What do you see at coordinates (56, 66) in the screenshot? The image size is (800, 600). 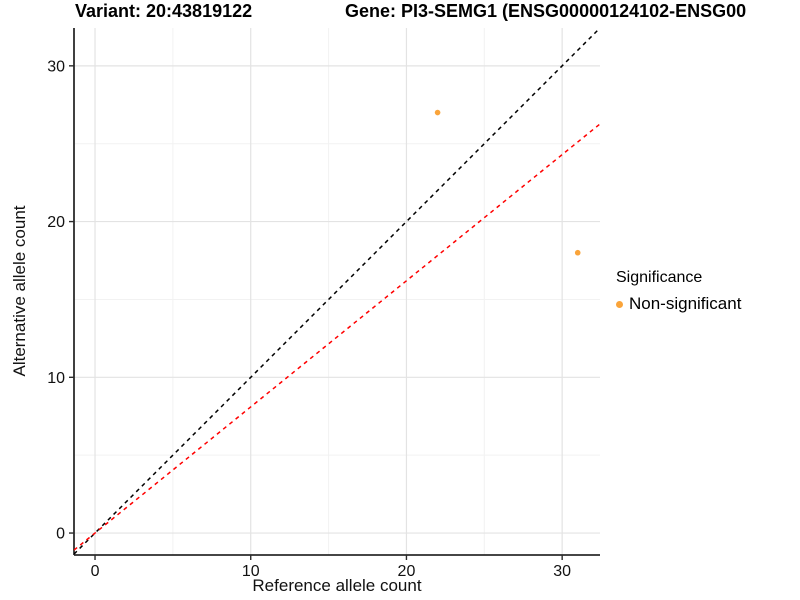 I see `y-tick-label: 30` at bounding box center [56, 66].